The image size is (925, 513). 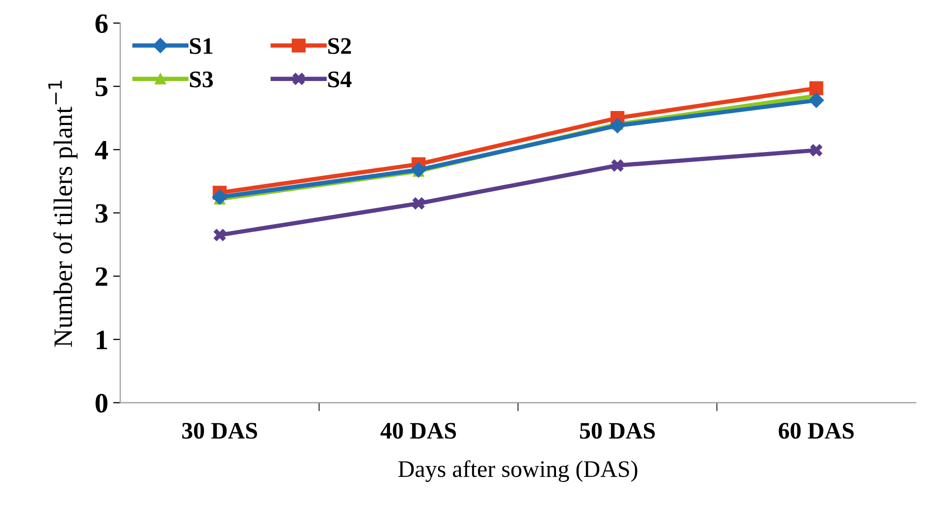 I want to click on y-axis-title: Number of tillers plant$^{−1}$, so click(x=63, y=213).